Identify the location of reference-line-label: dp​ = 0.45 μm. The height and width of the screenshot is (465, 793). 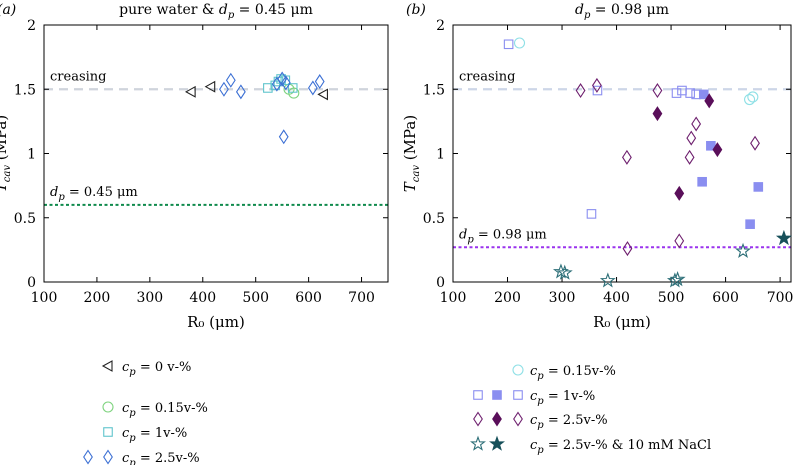
(94, 194).